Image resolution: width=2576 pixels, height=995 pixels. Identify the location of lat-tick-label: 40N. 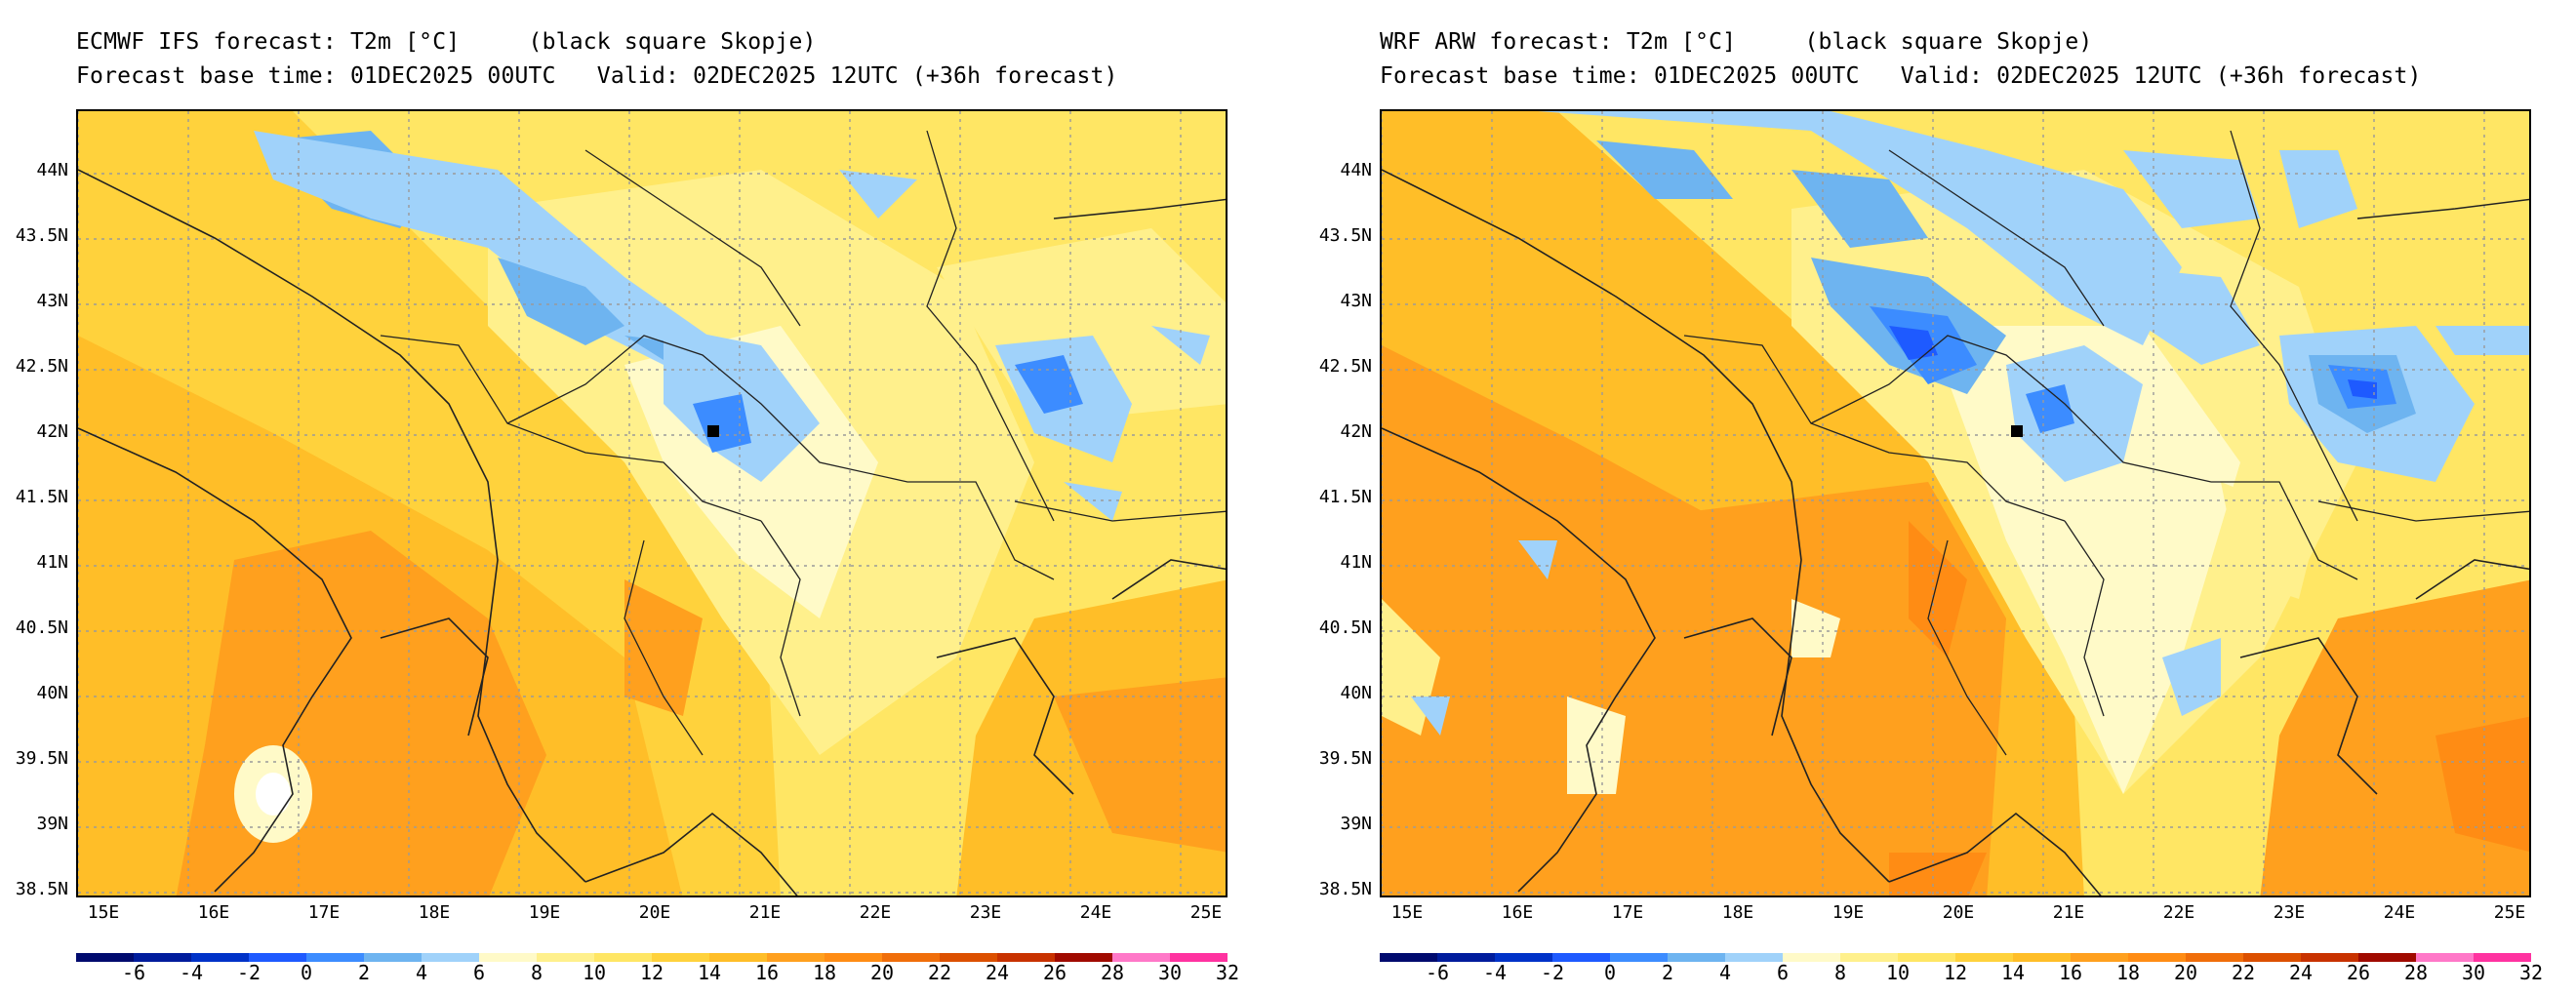
(52, 693).